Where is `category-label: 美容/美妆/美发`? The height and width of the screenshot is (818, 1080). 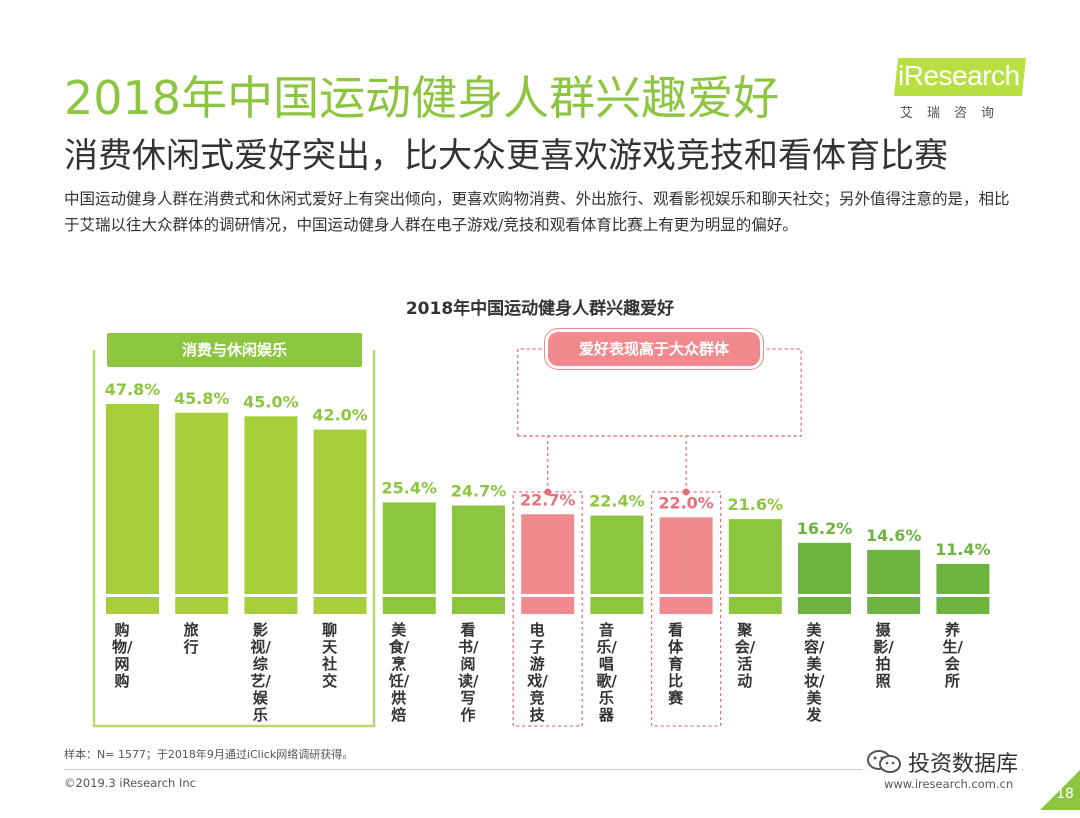 category-label: 美容/美妆/美发 is located at coordinates (814, 672).